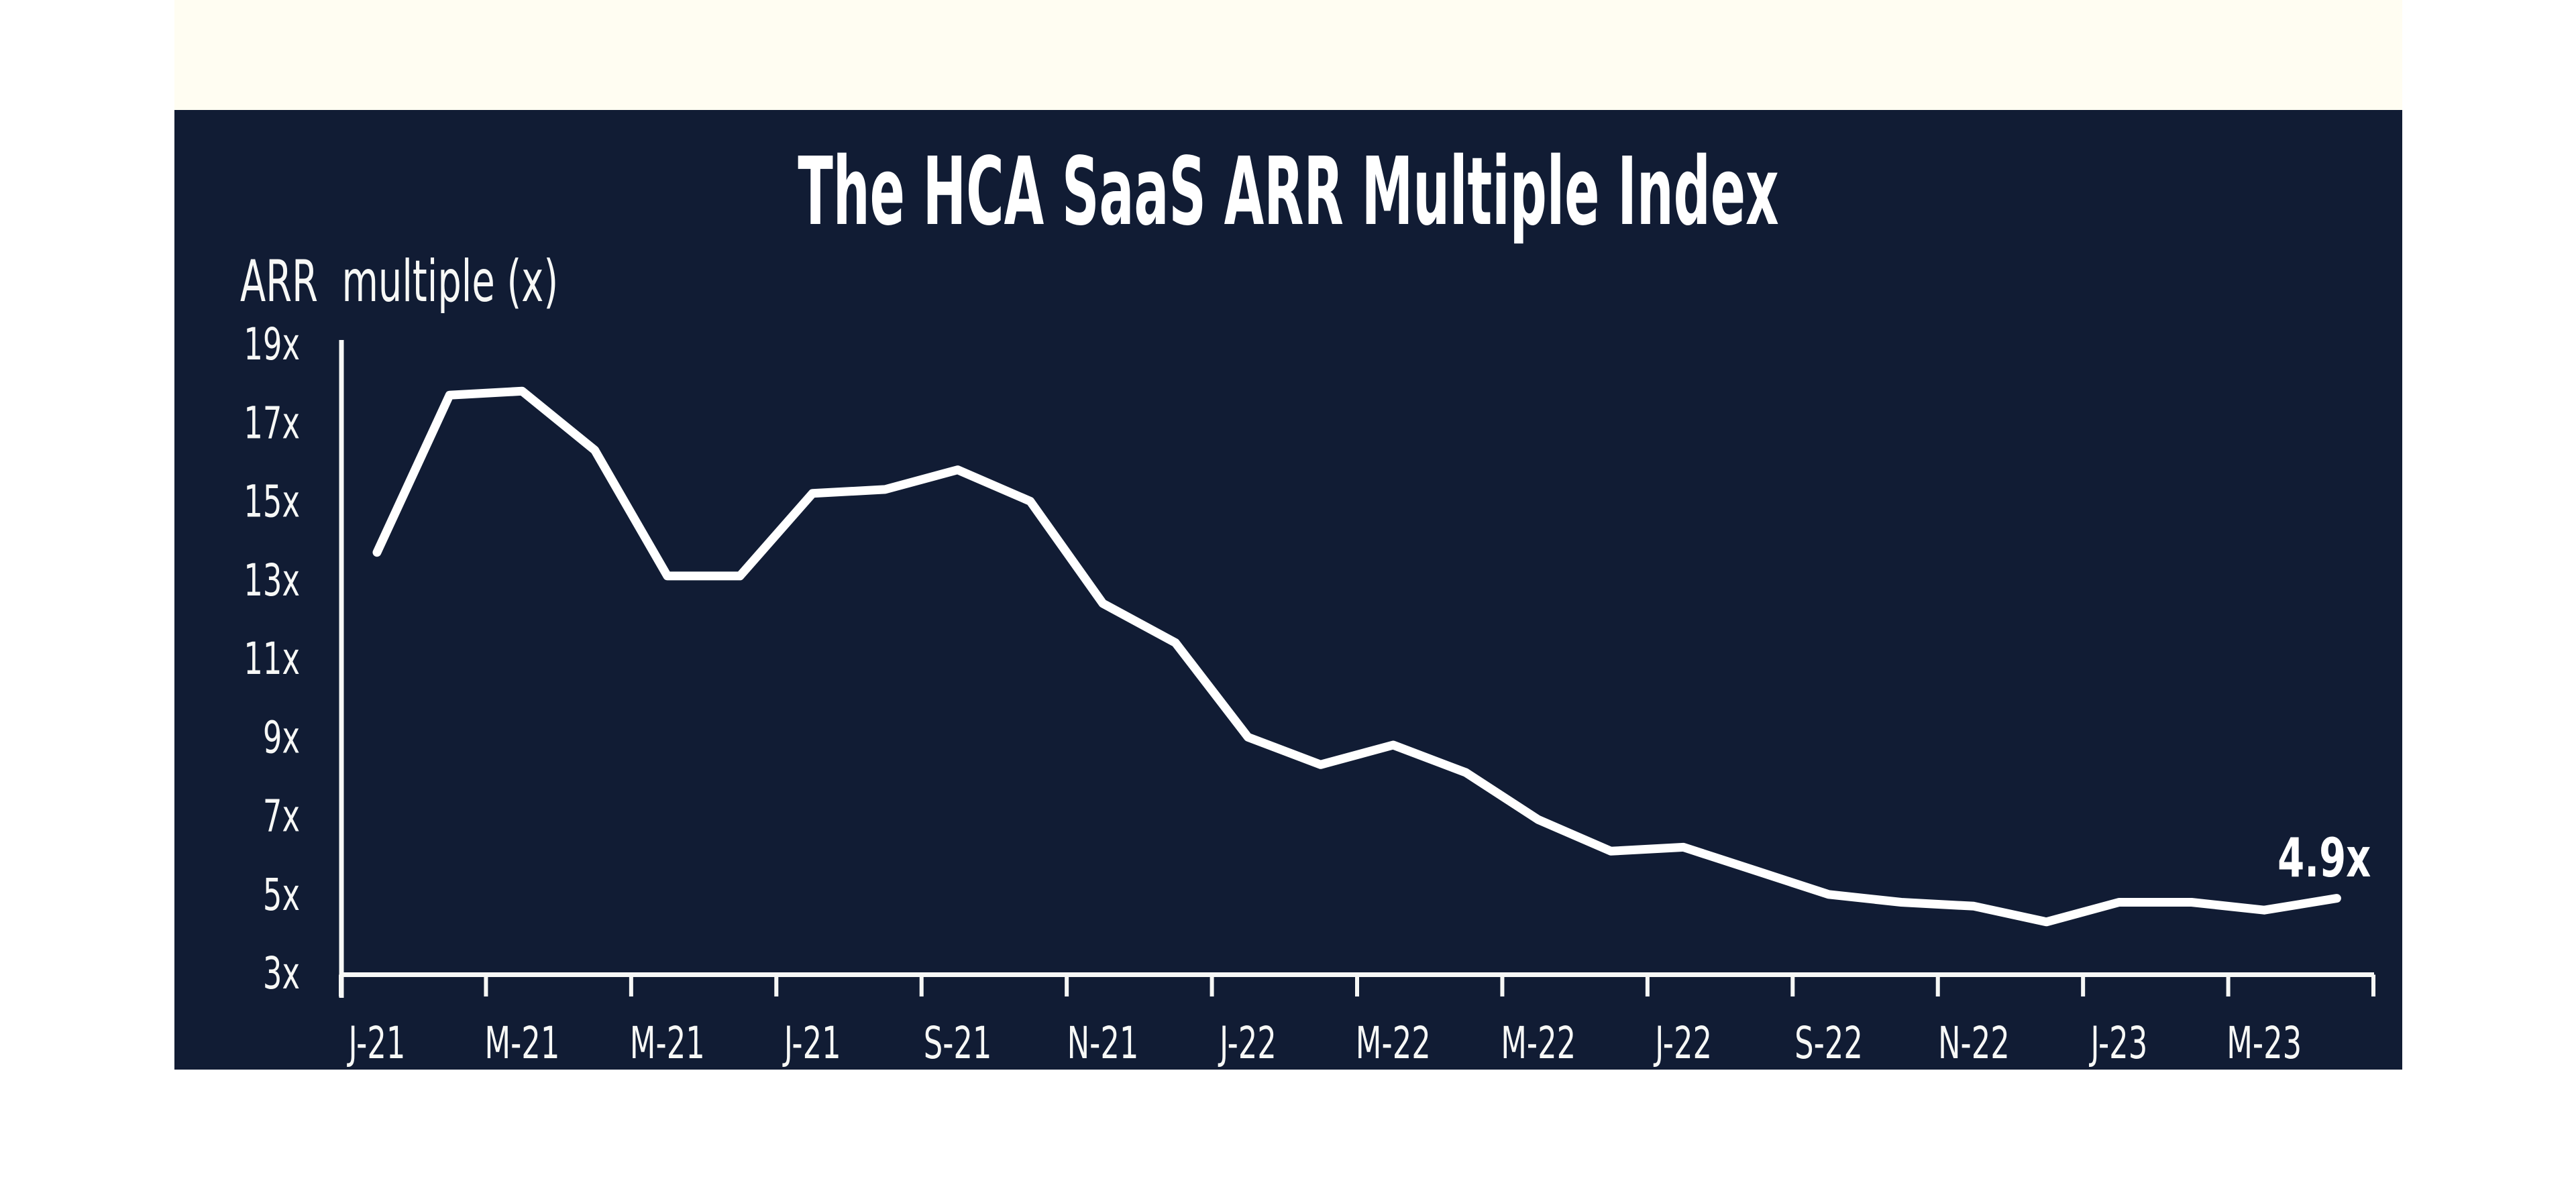 This screenshot has width=2576, height=1199. Describe the element at coordinates (281, 974) in the screenshot. I see `y-tick-label: 3x` at that location.